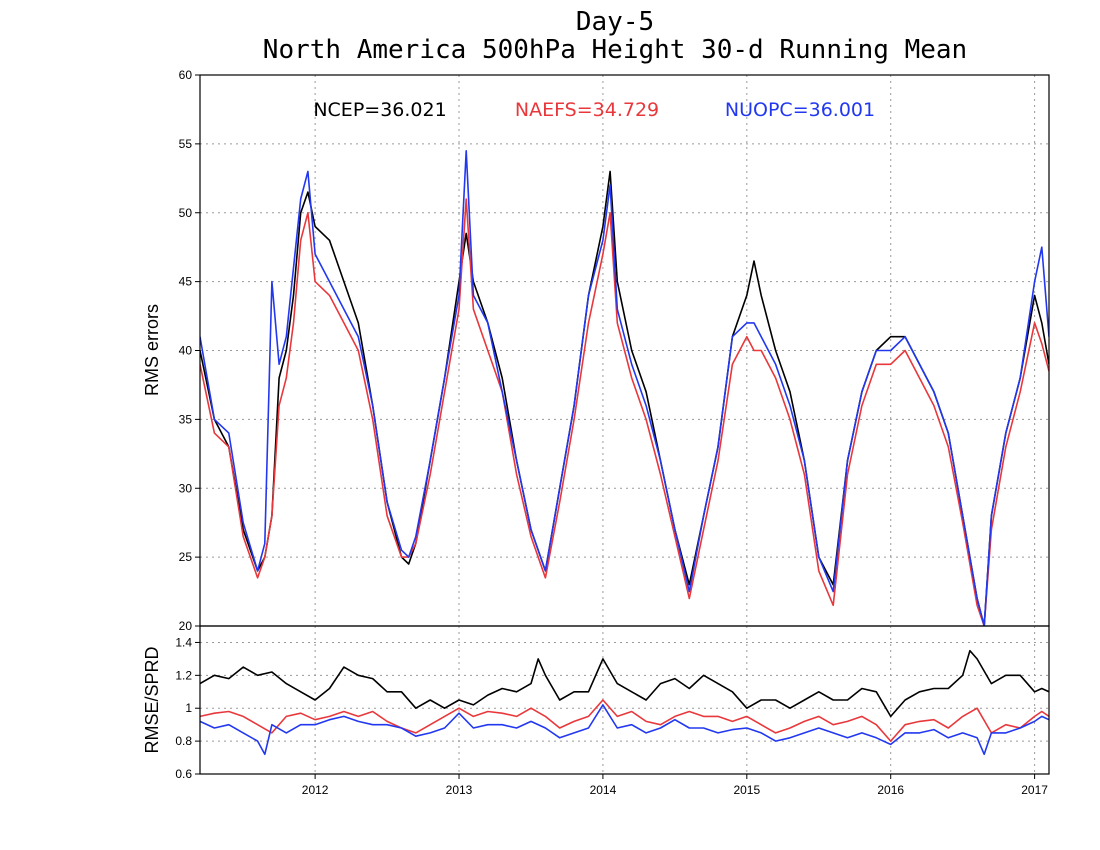  What do you see at coordinates (1034, 790) in the screenshot?
I see `x-tick-label-5: 2017` at bounding box center [1034, 790].